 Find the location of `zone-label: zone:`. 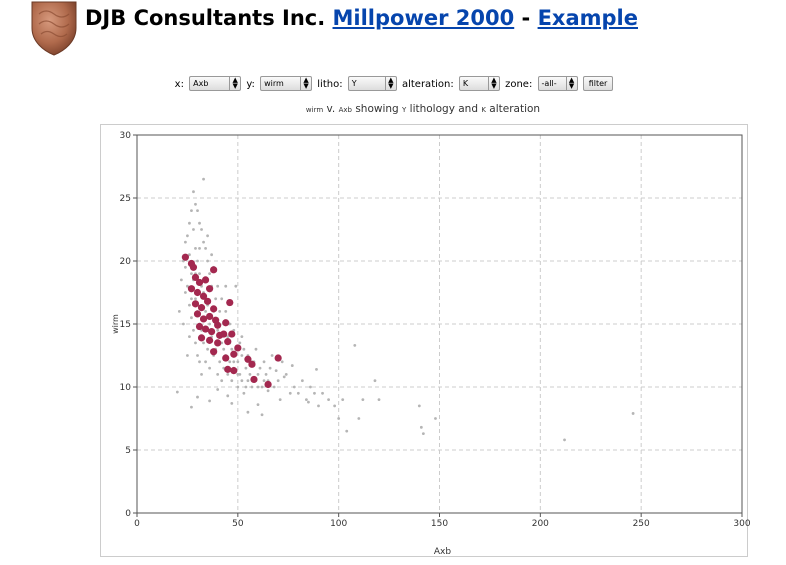

zone-label: zone: is located at coordinates (519, 84).